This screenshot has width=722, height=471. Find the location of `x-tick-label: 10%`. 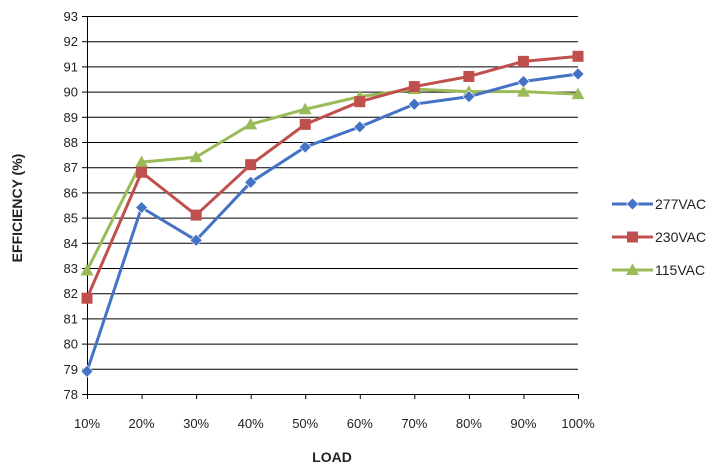

x-tick-label: 10% is located at coordinates (87, 423).